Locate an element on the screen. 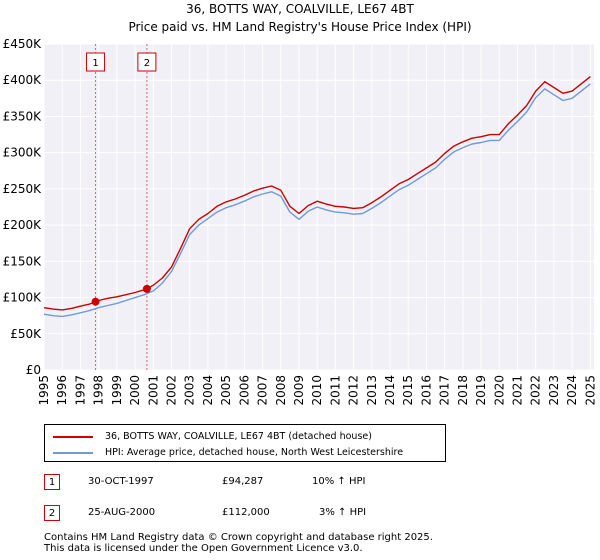  y-tick-label: £200K is located at coordinates (23, 225).